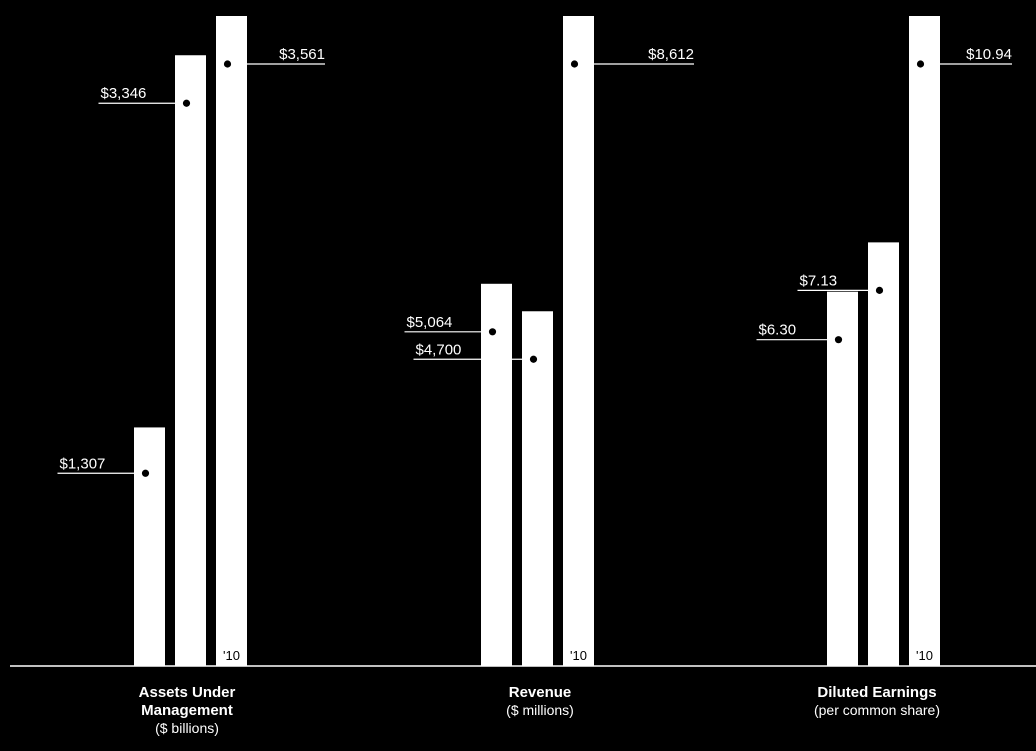 Image resolution: width=1036 pixels, height=751 pixels. What do you see at coordinates (924, 655) in the screenshot?
I see `year-tag-3: '10` at bounding box center [924, 655].